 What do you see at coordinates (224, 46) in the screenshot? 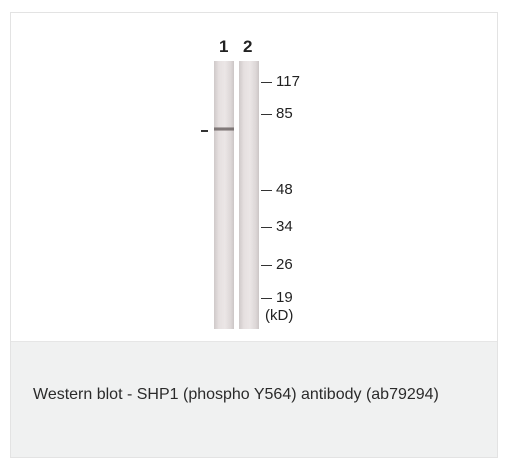
I see `lane-label-1: 1` at bounding box center [224, 46].